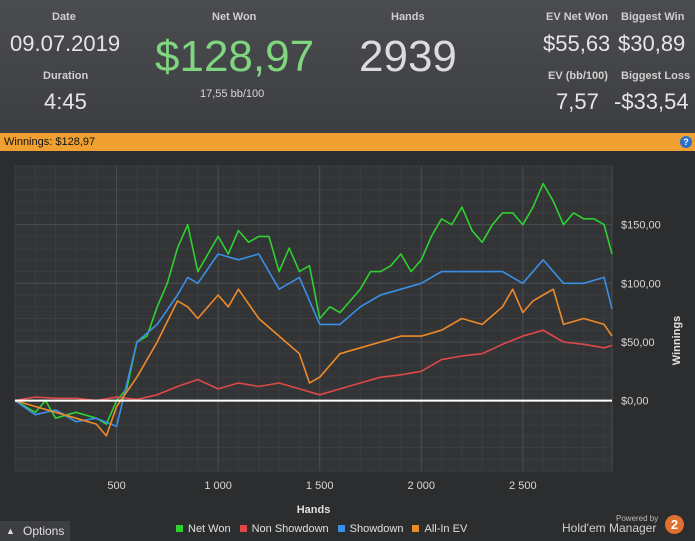 The height and width of the screenshot is (541, 695). I want to click on y-axis-label: Winnings, so click(677, 340).